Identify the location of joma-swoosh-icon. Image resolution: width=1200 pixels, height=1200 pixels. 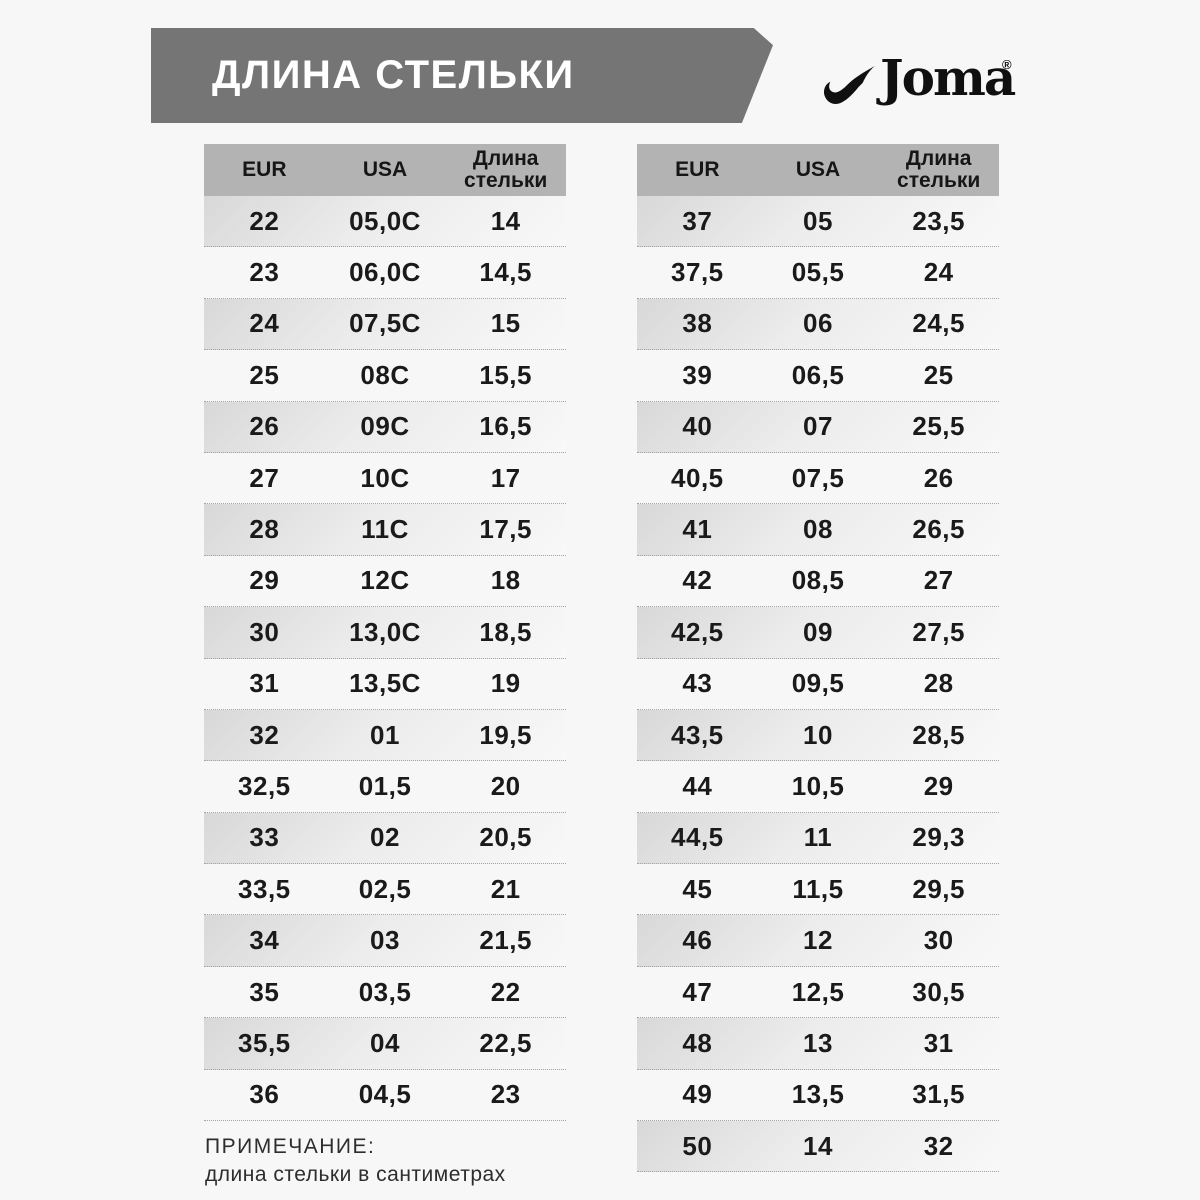
(849, 85).